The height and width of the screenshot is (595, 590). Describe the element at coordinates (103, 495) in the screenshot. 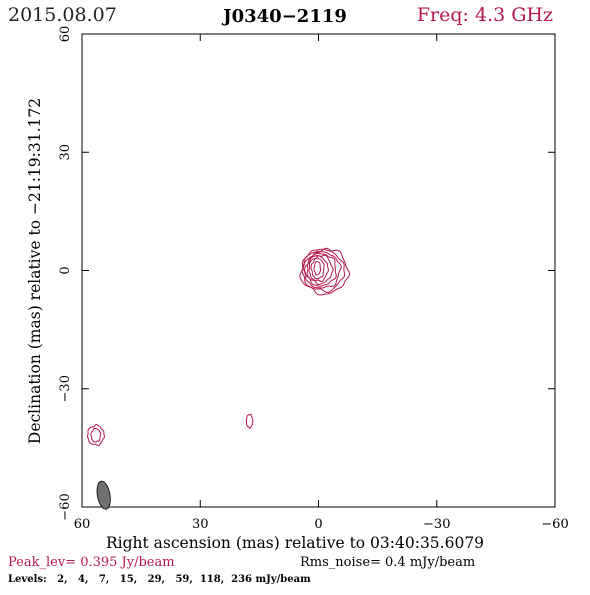

I see `beam-ellipse` at that location.